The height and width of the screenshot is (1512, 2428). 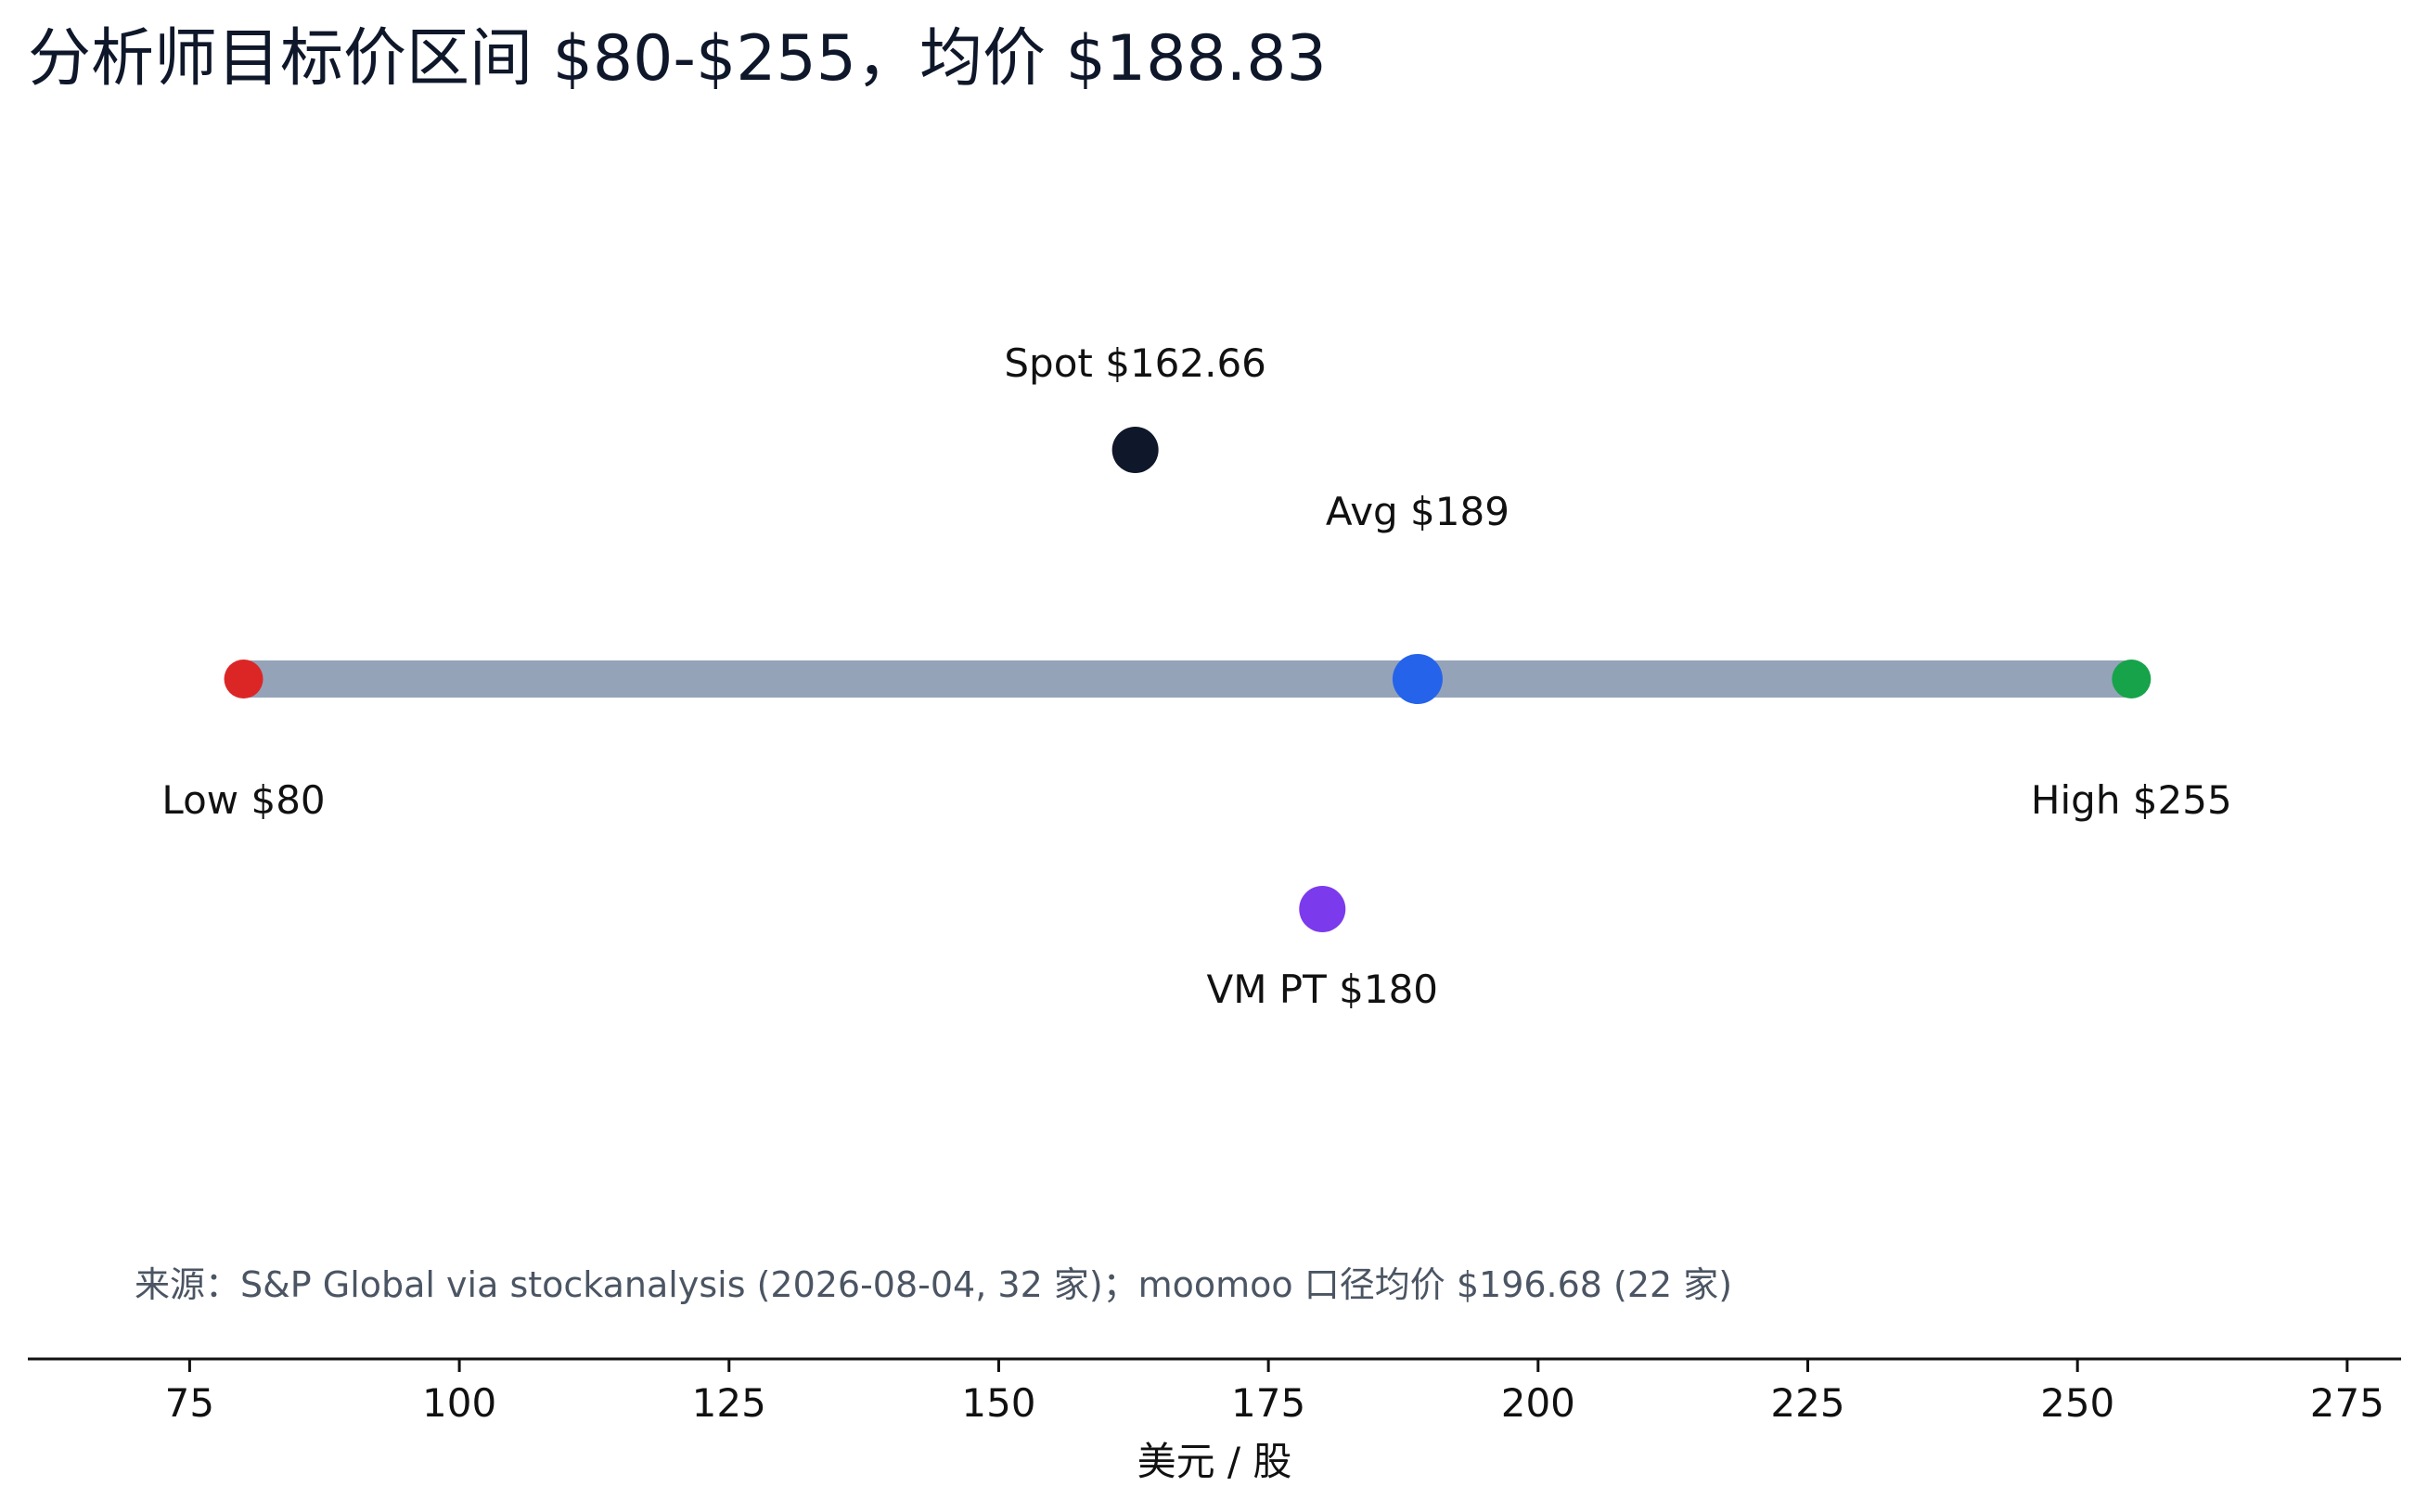 What do you see at coordinates (1135, 363) in the screenshot?
I see `spot-label: Spot $162.66` at bounding box center [1135, 363].